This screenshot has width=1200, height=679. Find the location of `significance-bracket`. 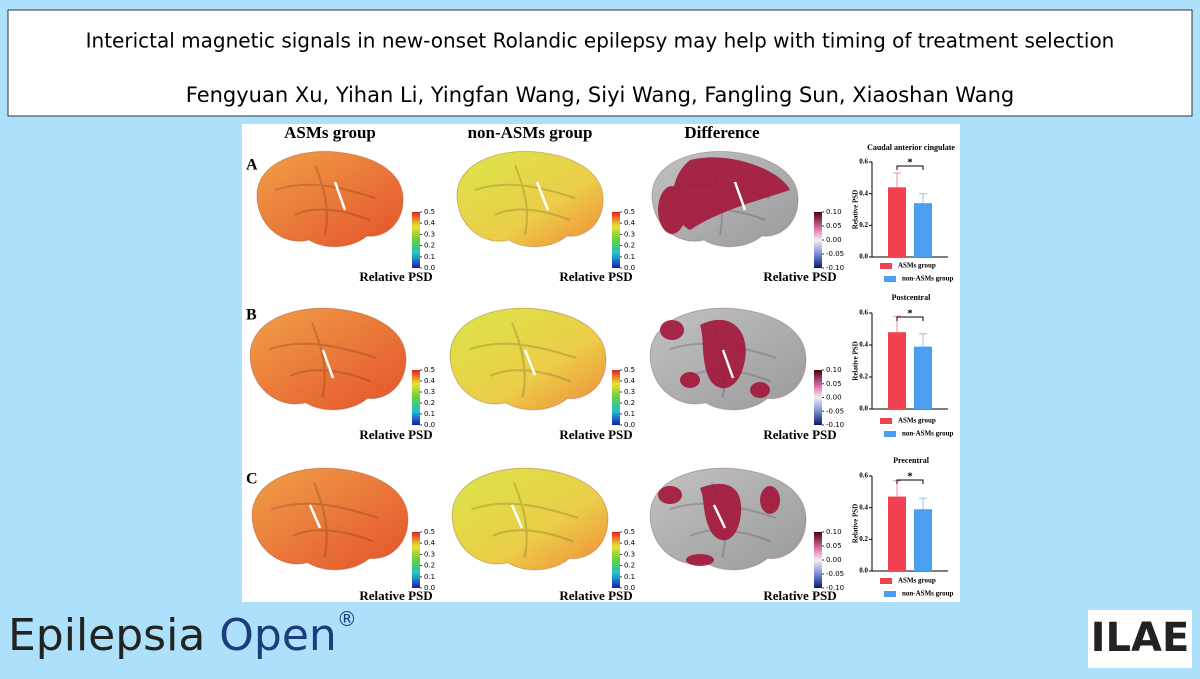

significance-bracket is located at coordinates (910, 481).